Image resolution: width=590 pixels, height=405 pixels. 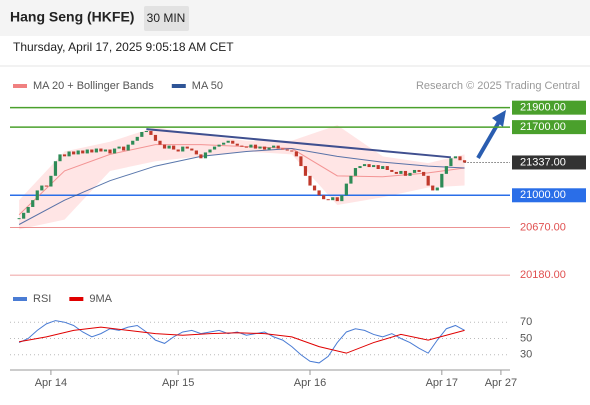 I want to click on forecast-arrow, so click(x=489, y=139).